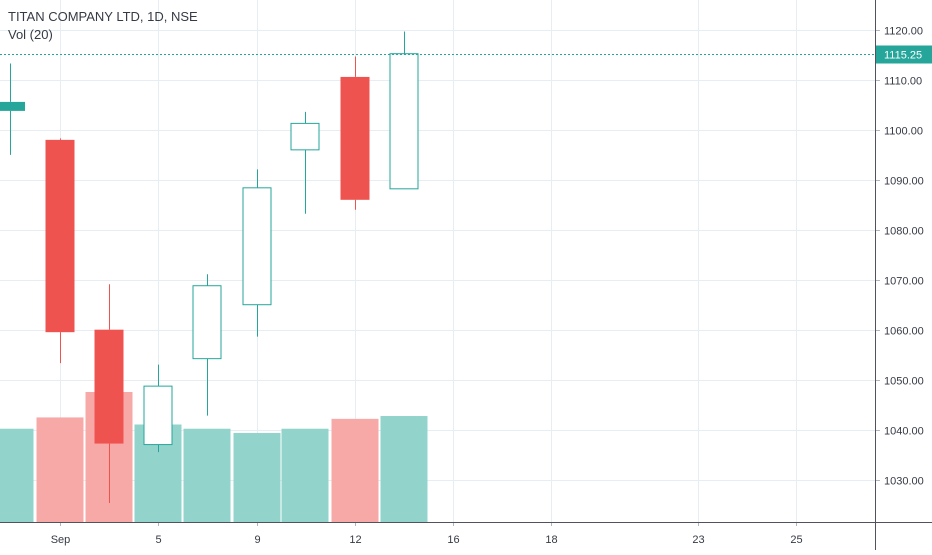 Image resolution: width=932 pixels, height=555 pixels. I want to click on volume-bars, so click(214, 457).